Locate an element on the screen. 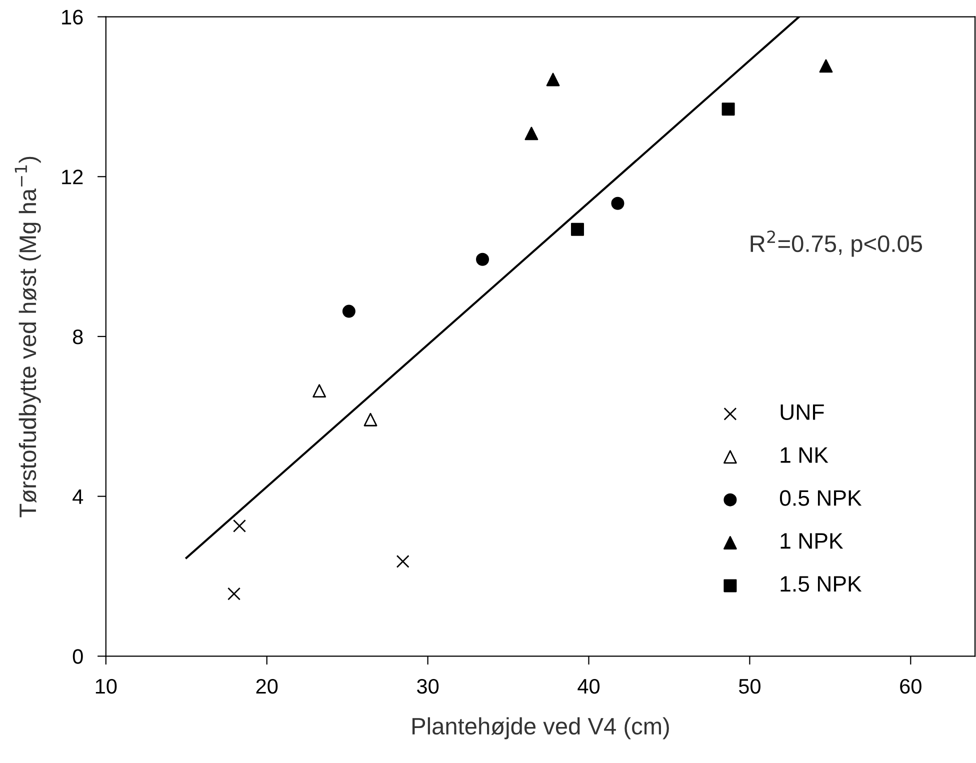  y-tick-label: 0 is located at coordinates (77, 656).